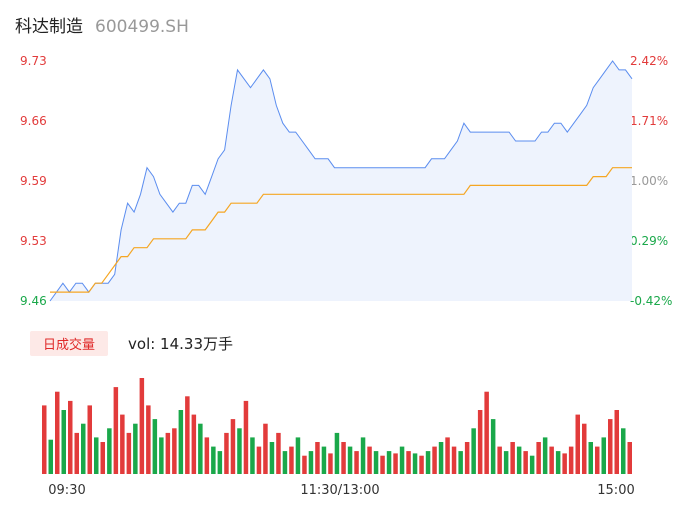 The image size is (686, 524). What do you see at coordinates (33, 181) in the screenshot?
I see `y-tick-left: 9.59` at bounding box center [33, 181].